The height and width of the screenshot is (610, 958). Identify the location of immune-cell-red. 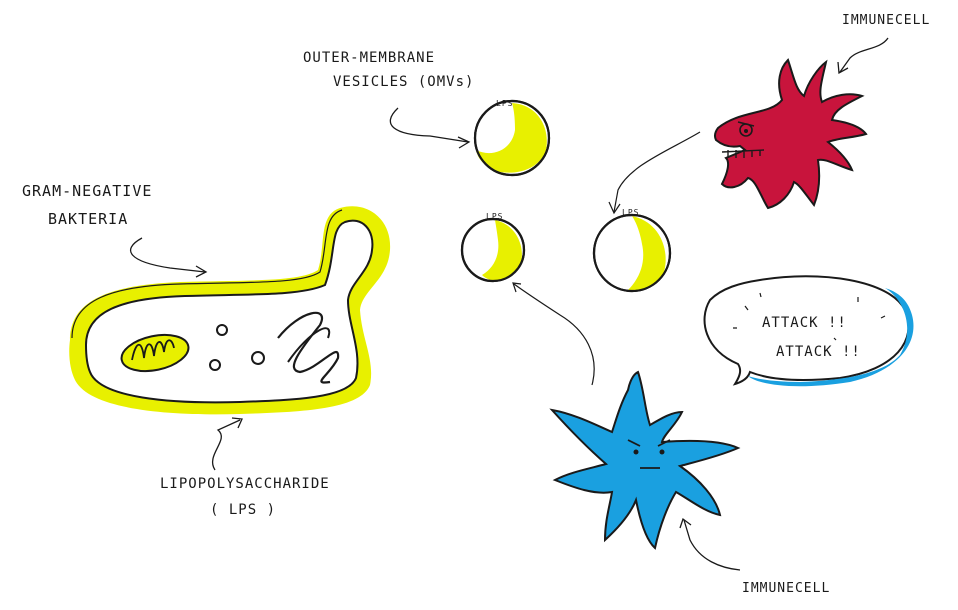
(790, 134).